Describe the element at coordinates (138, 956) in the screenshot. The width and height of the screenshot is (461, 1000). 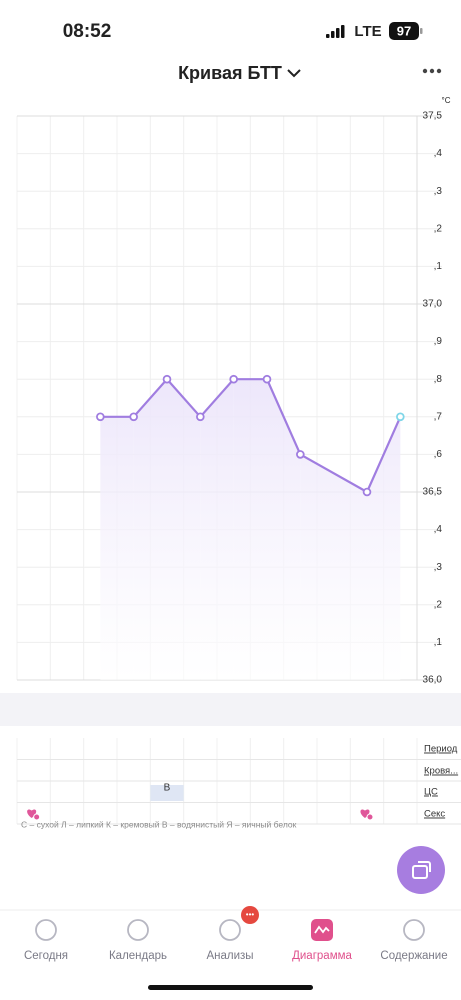
I see `nav-label: Календарь` at that location.